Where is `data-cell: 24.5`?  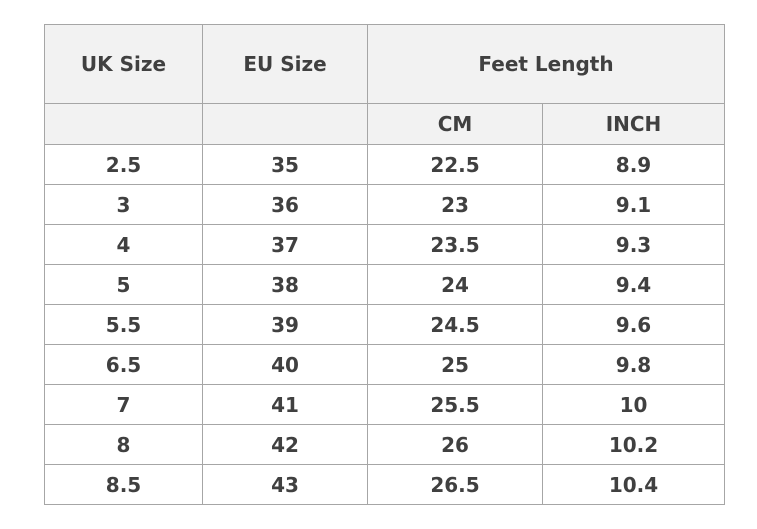 data-cell: 24.5 is located at coordinates (455, 324).